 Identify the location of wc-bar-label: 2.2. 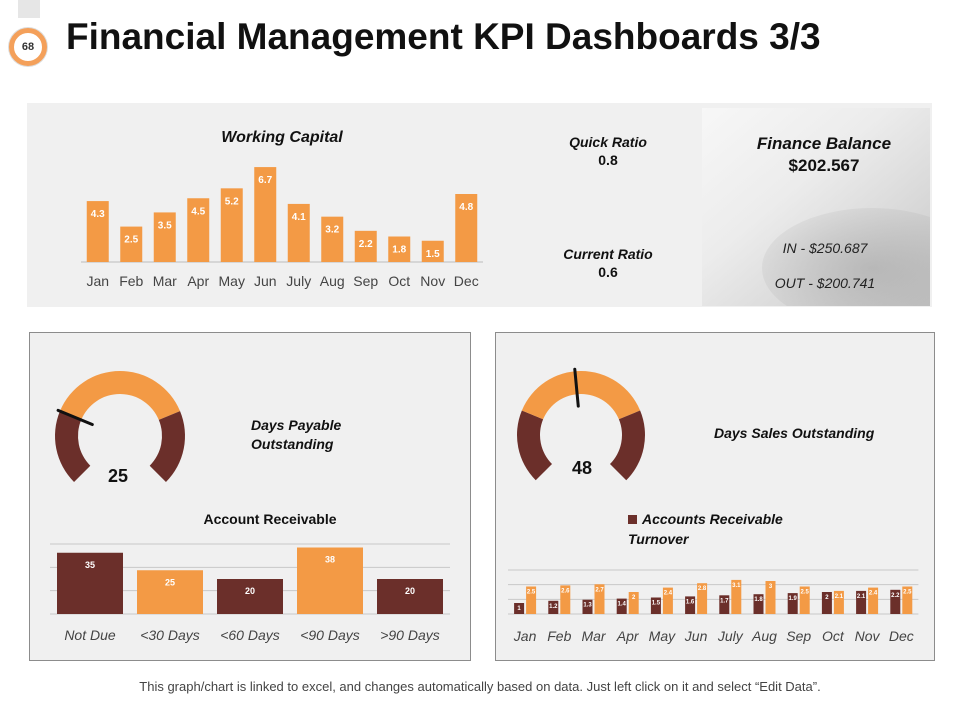
(366, 244).